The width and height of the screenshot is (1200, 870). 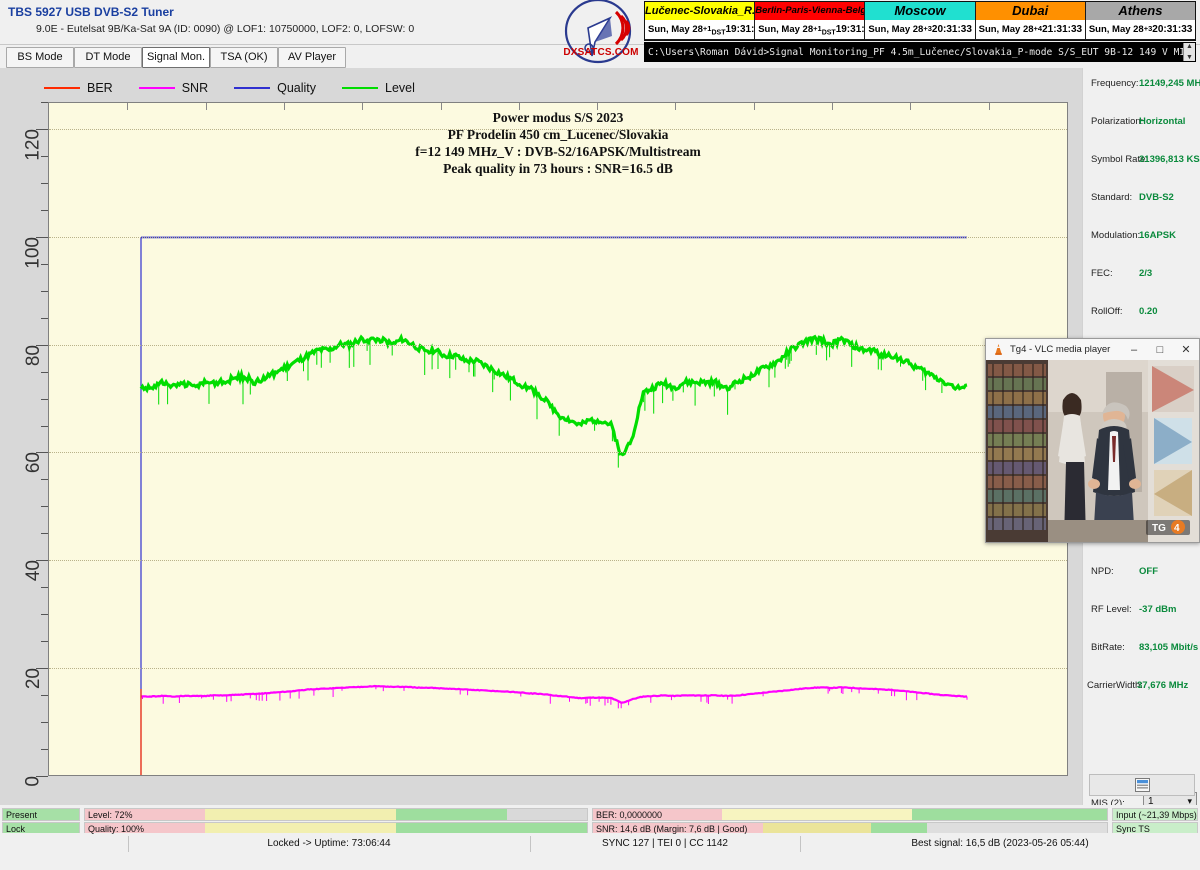 I want to click on info-value: 12149,245 MHz, so click(x=1169, y=83).